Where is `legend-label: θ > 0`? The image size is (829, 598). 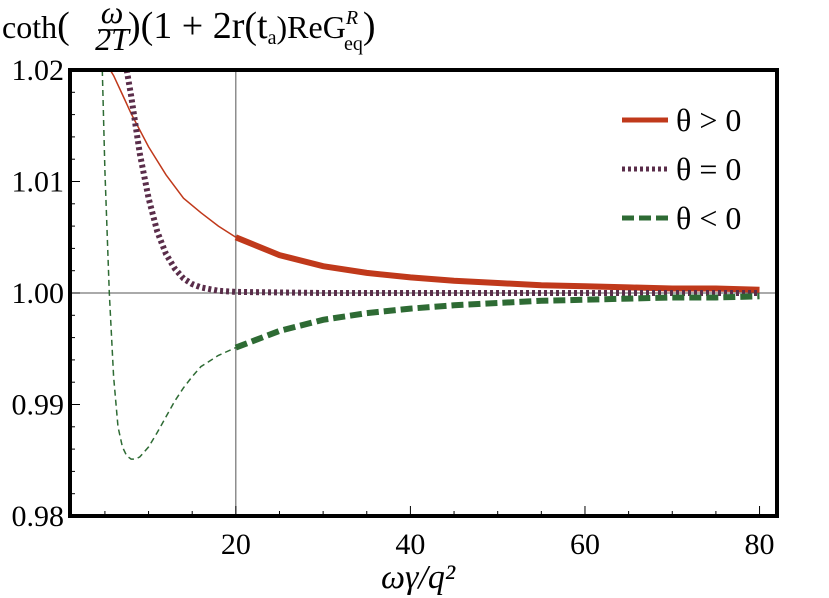 legend-label: θ > 0 is located at coordinates (708, 120).